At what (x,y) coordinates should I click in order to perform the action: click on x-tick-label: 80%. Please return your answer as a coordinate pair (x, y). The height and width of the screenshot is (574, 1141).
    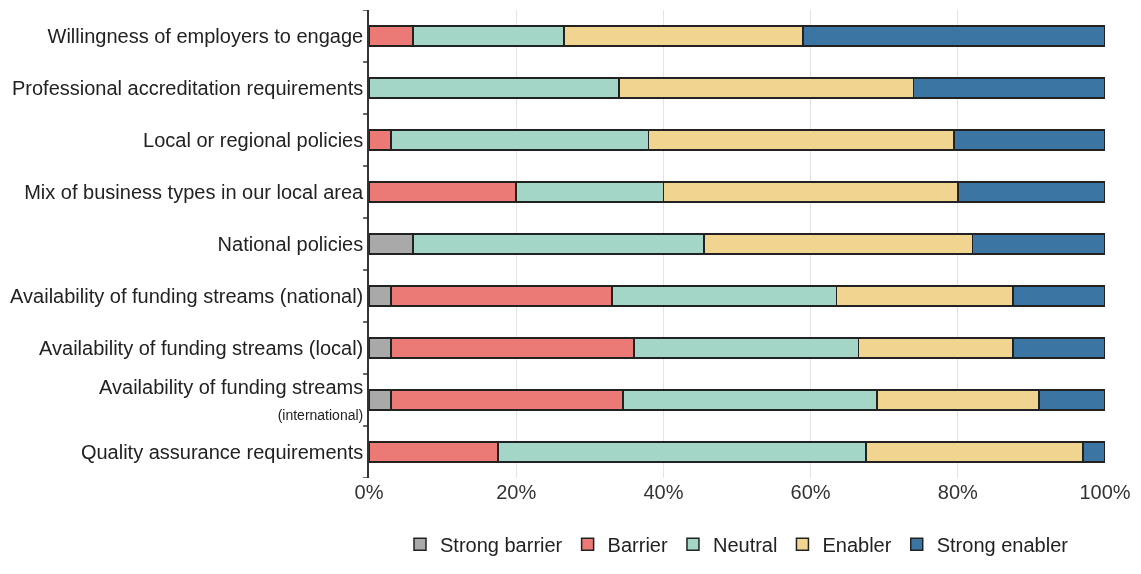
    Looking at the image, I should click on (958, 492).